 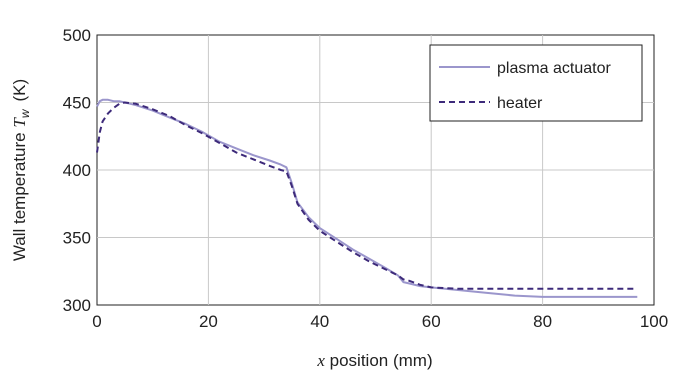 What do you see at coordinates (208, 321) in the screenshot?
I see `x-tick-label: 20` at bounding box center [208, 321].